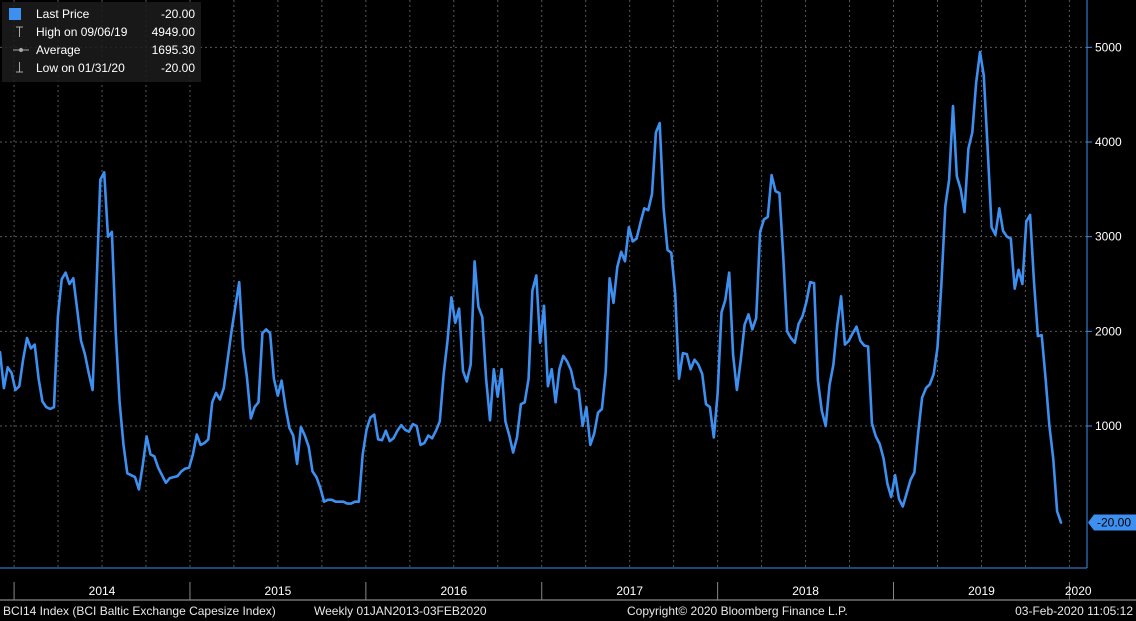 Image resolution: width=1136 pixels, height=621 pixels. Describe the element at coordinates (981, 591) in the screenshot. I see `x-tick-label: 2019` at that location.